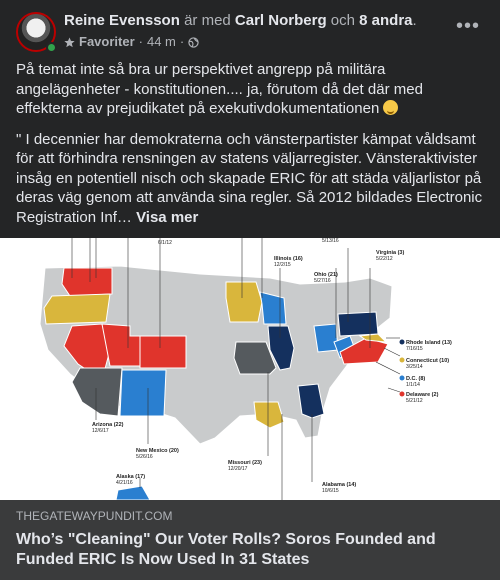 This screenshot has width=500, height=580. I want to click on label-illinois-date: 12/2/15, so click(282, 265).